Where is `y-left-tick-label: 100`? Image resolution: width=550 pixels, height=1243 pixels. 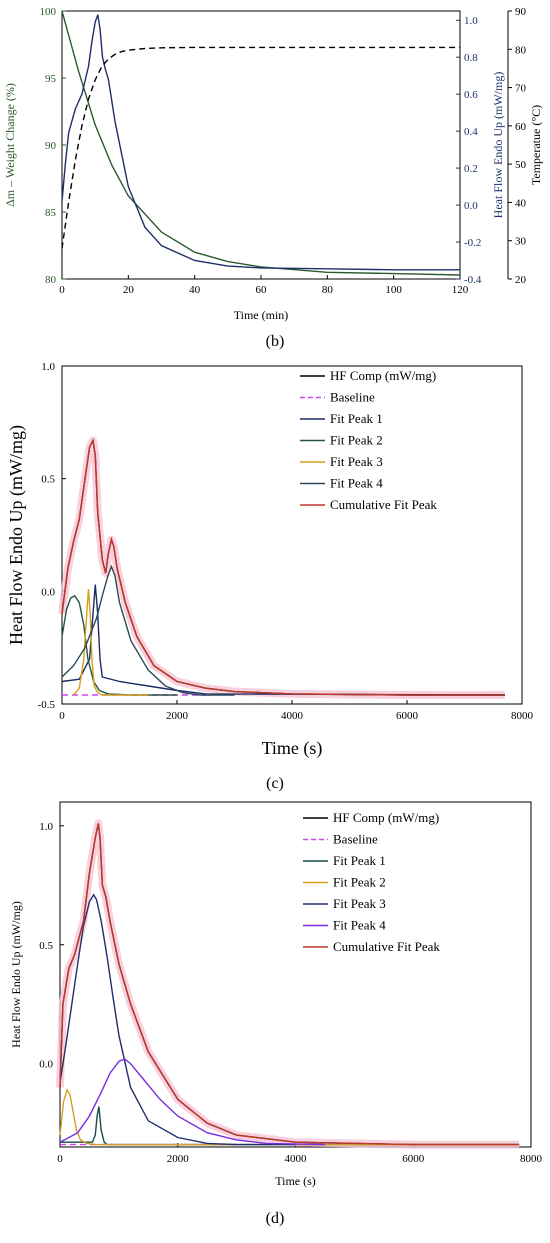 y-left-tick-label: 100 is located at coordinates (48, 12).